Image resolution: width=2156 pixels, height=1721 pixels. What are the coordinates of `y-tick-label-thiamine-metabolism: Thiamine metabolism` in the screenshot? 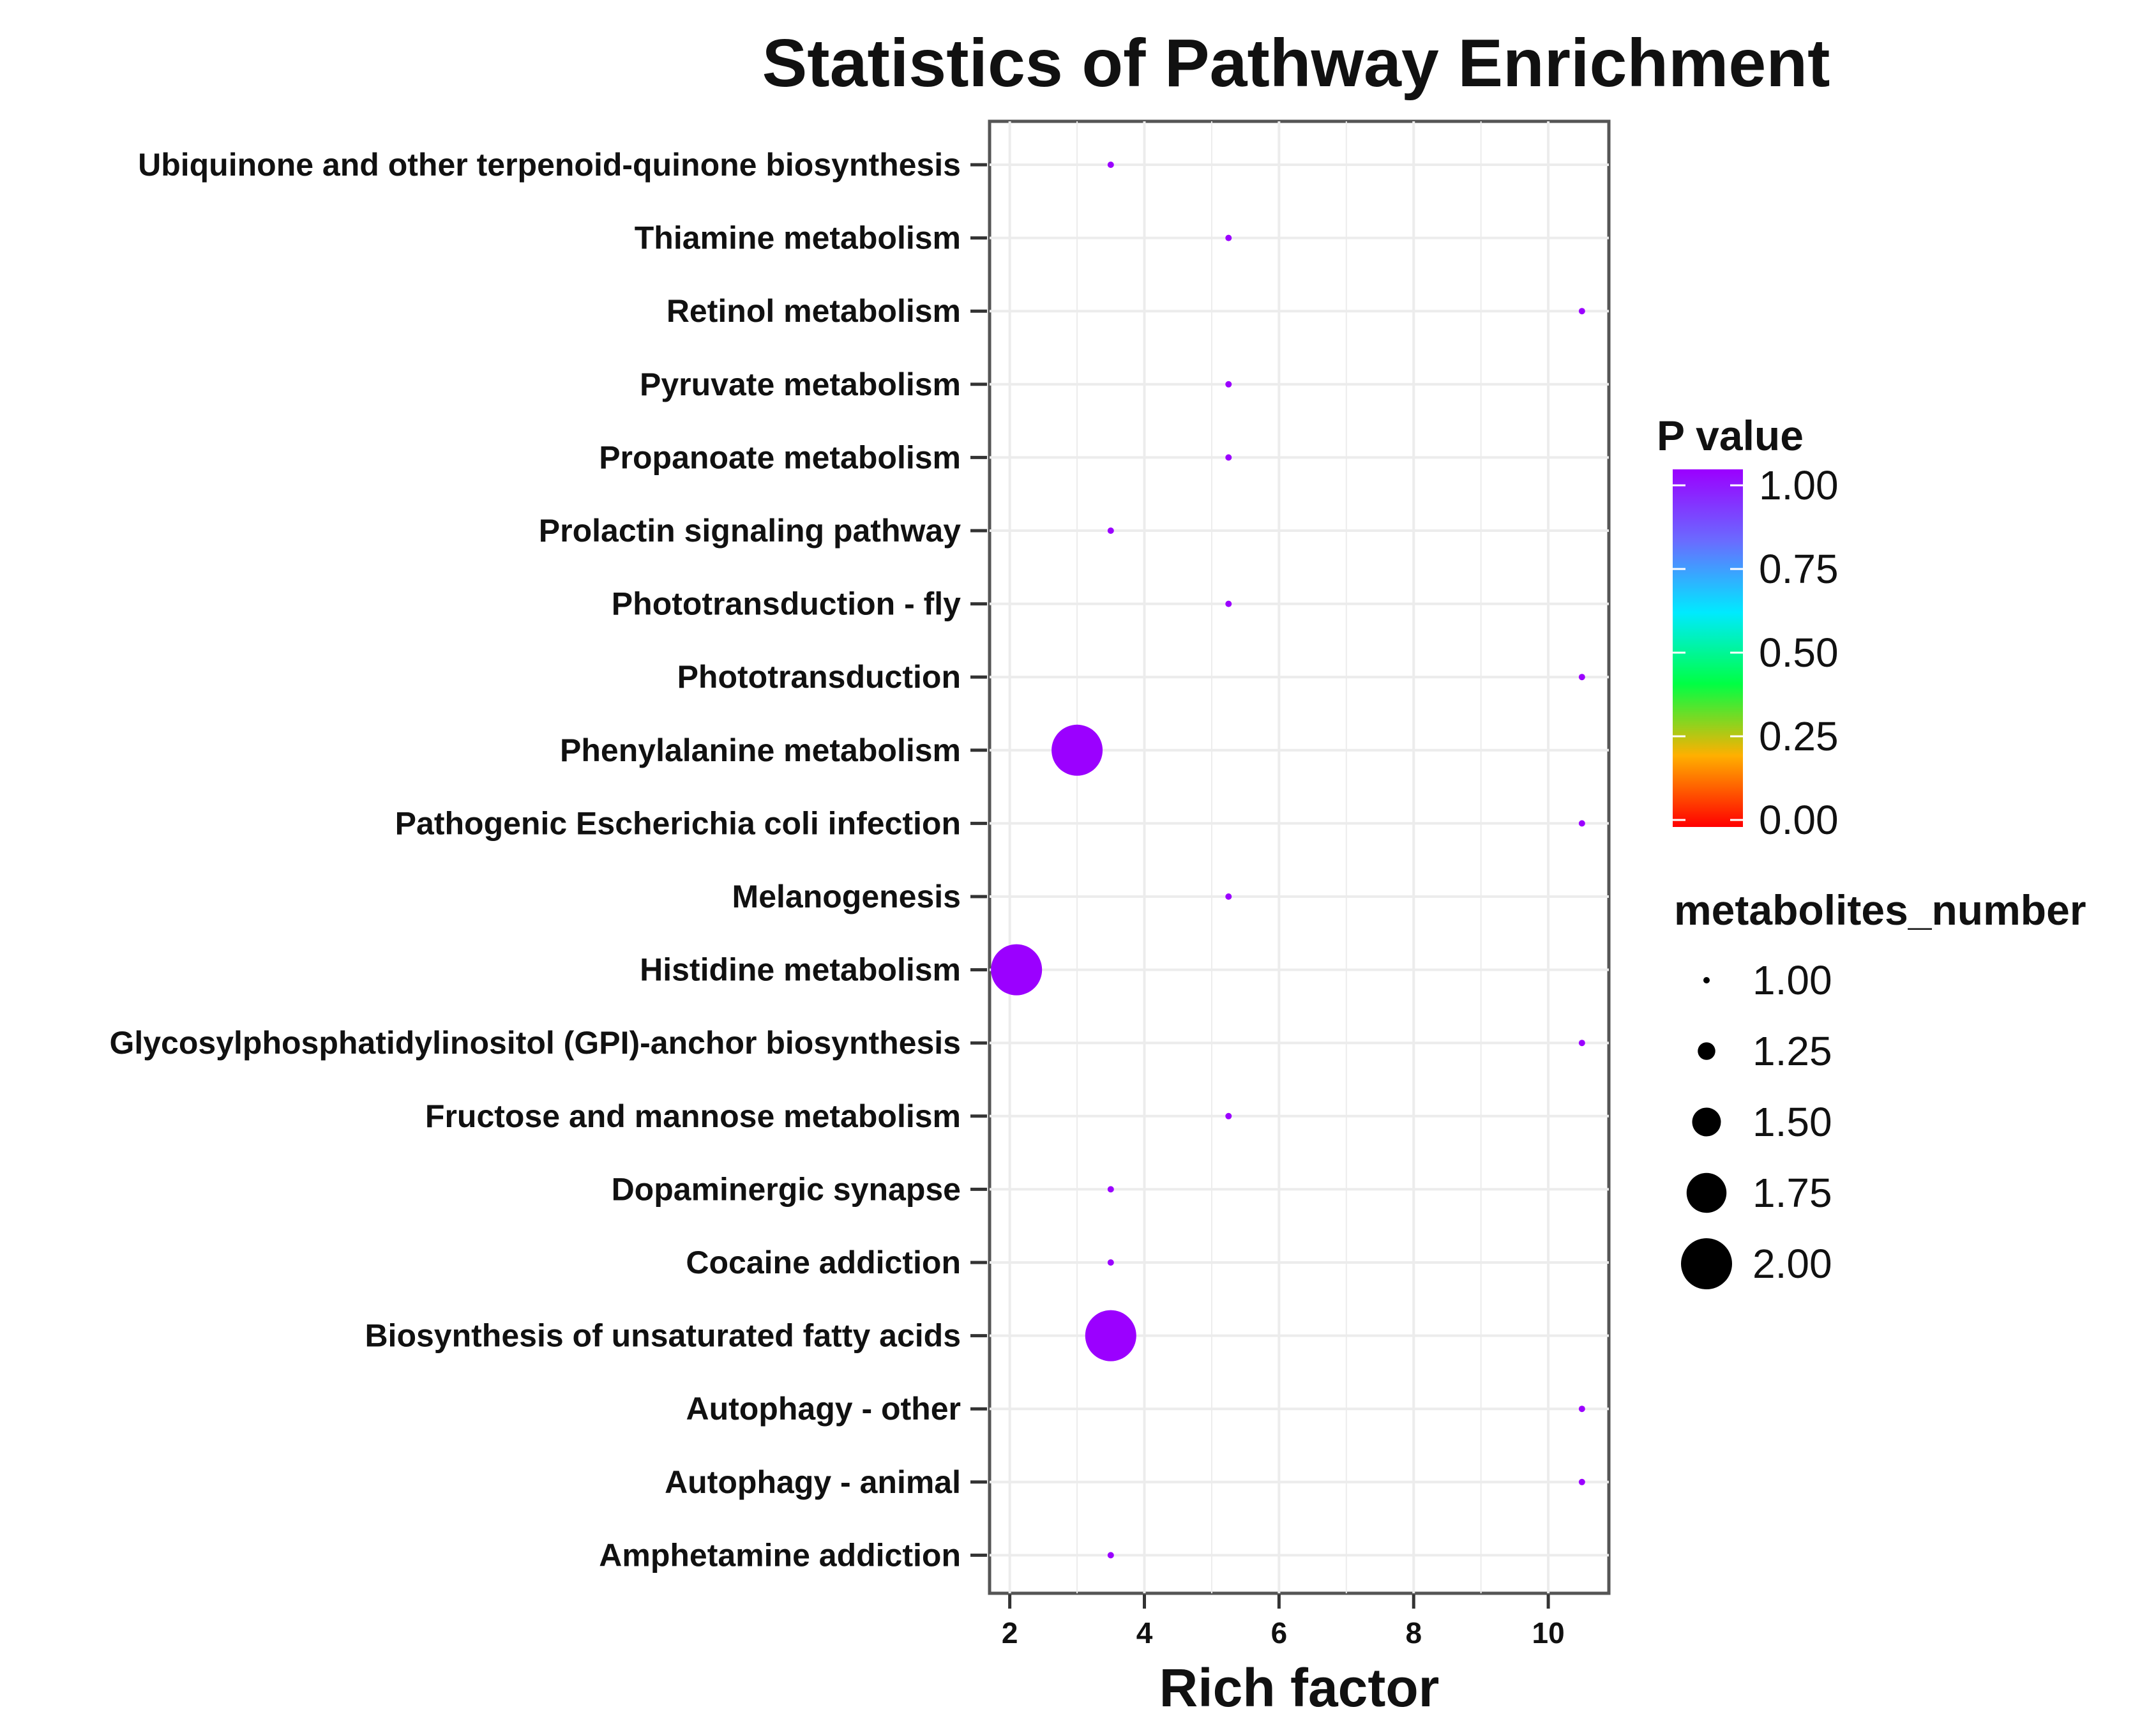 It's located at (798, 238).